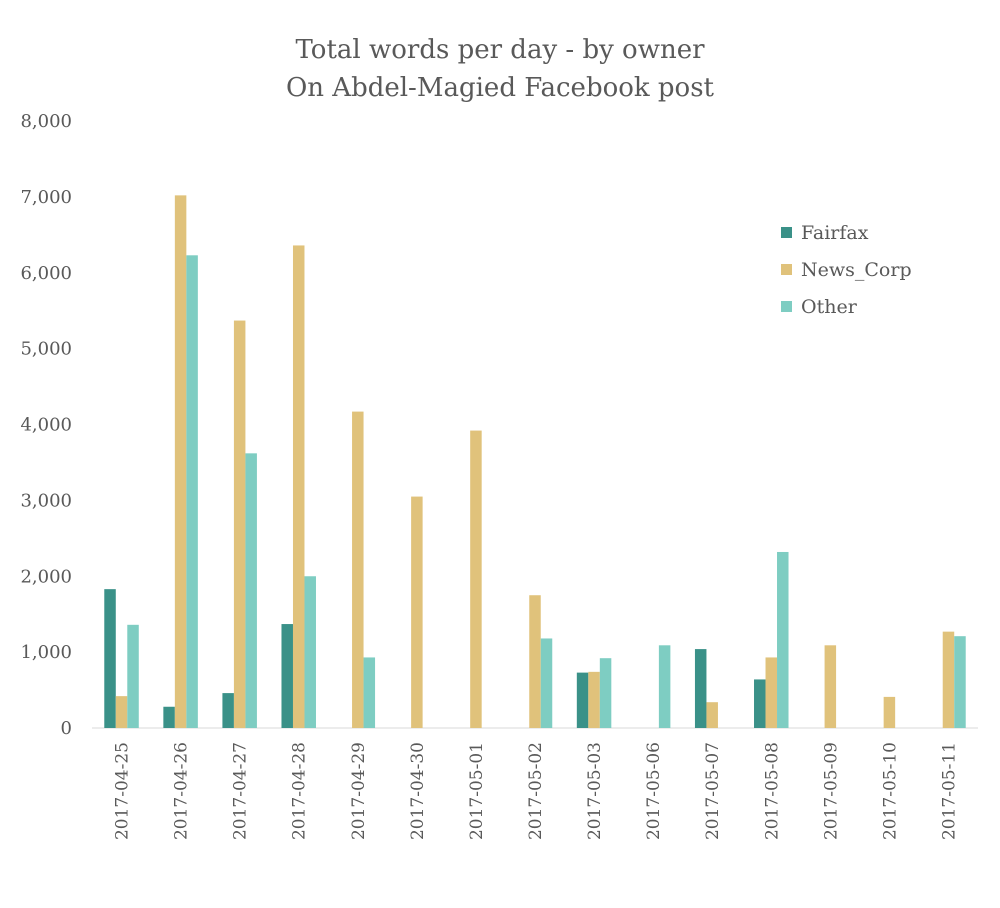 The image size is (1000, 908). I want to click on x-tick-label: 2017-05-10, so click(890, 791).